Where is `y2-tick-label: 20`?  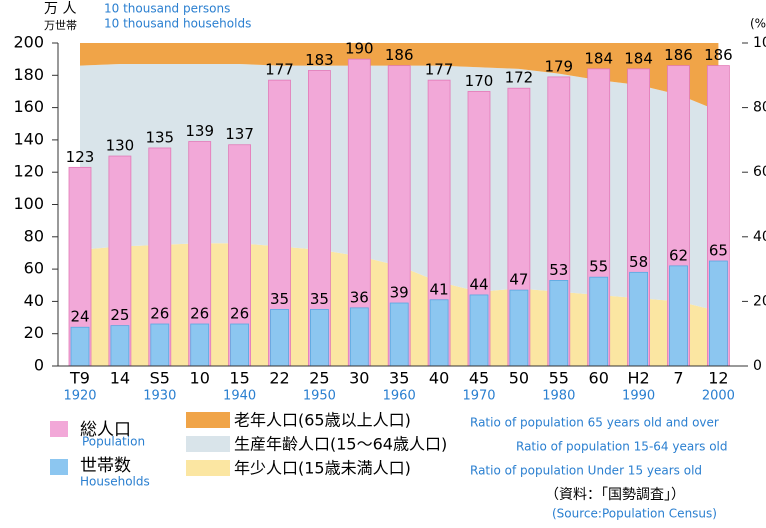 y2-tick-label: 20 is located at coordinates (759, 301).